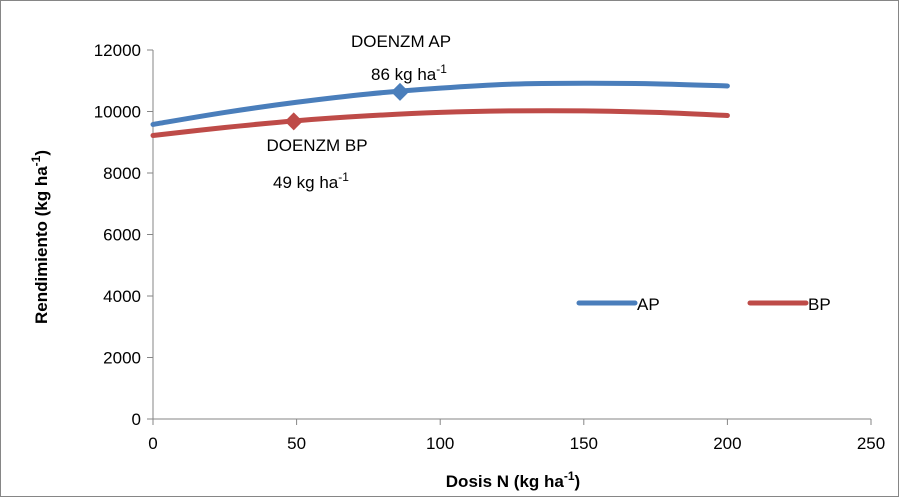 This screenshot has width=899, height=497. I want to click on x-axis-title-sup: -1, so click(569, 476).